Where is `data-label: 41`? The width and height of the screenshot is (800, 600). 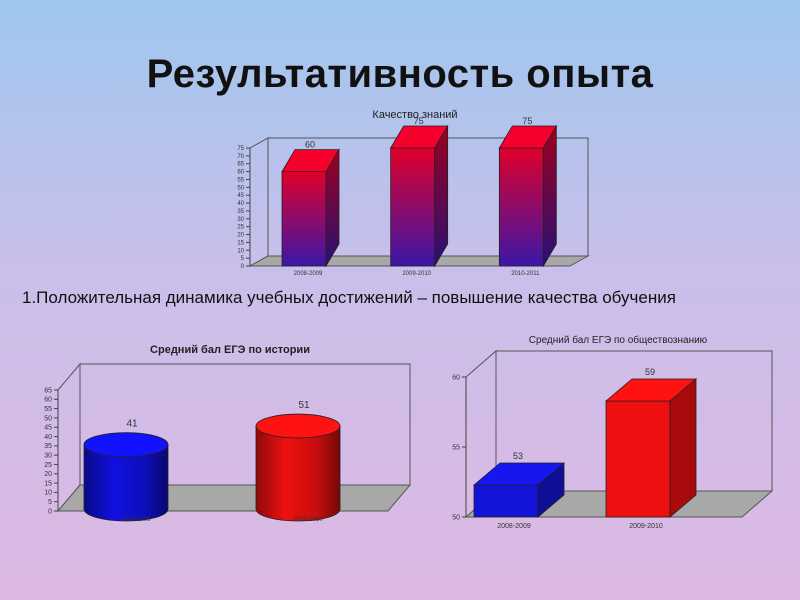
data-label: 41 is located at coordinates (132, 424).